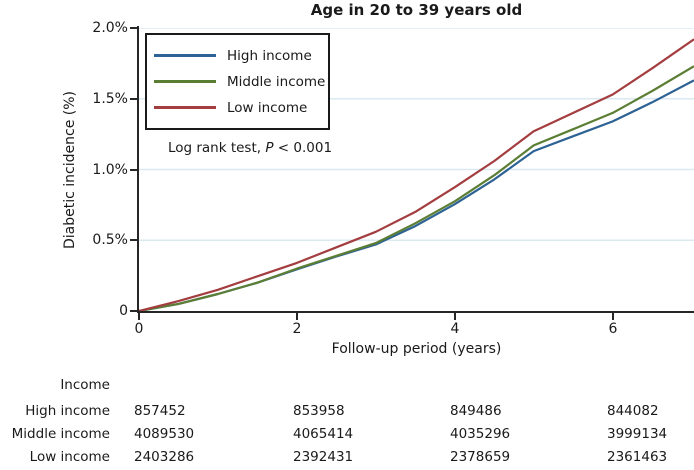  Describe the element at coordinates (139, 329) in the screenshot. I see `x-tick-label: 0` at that location.